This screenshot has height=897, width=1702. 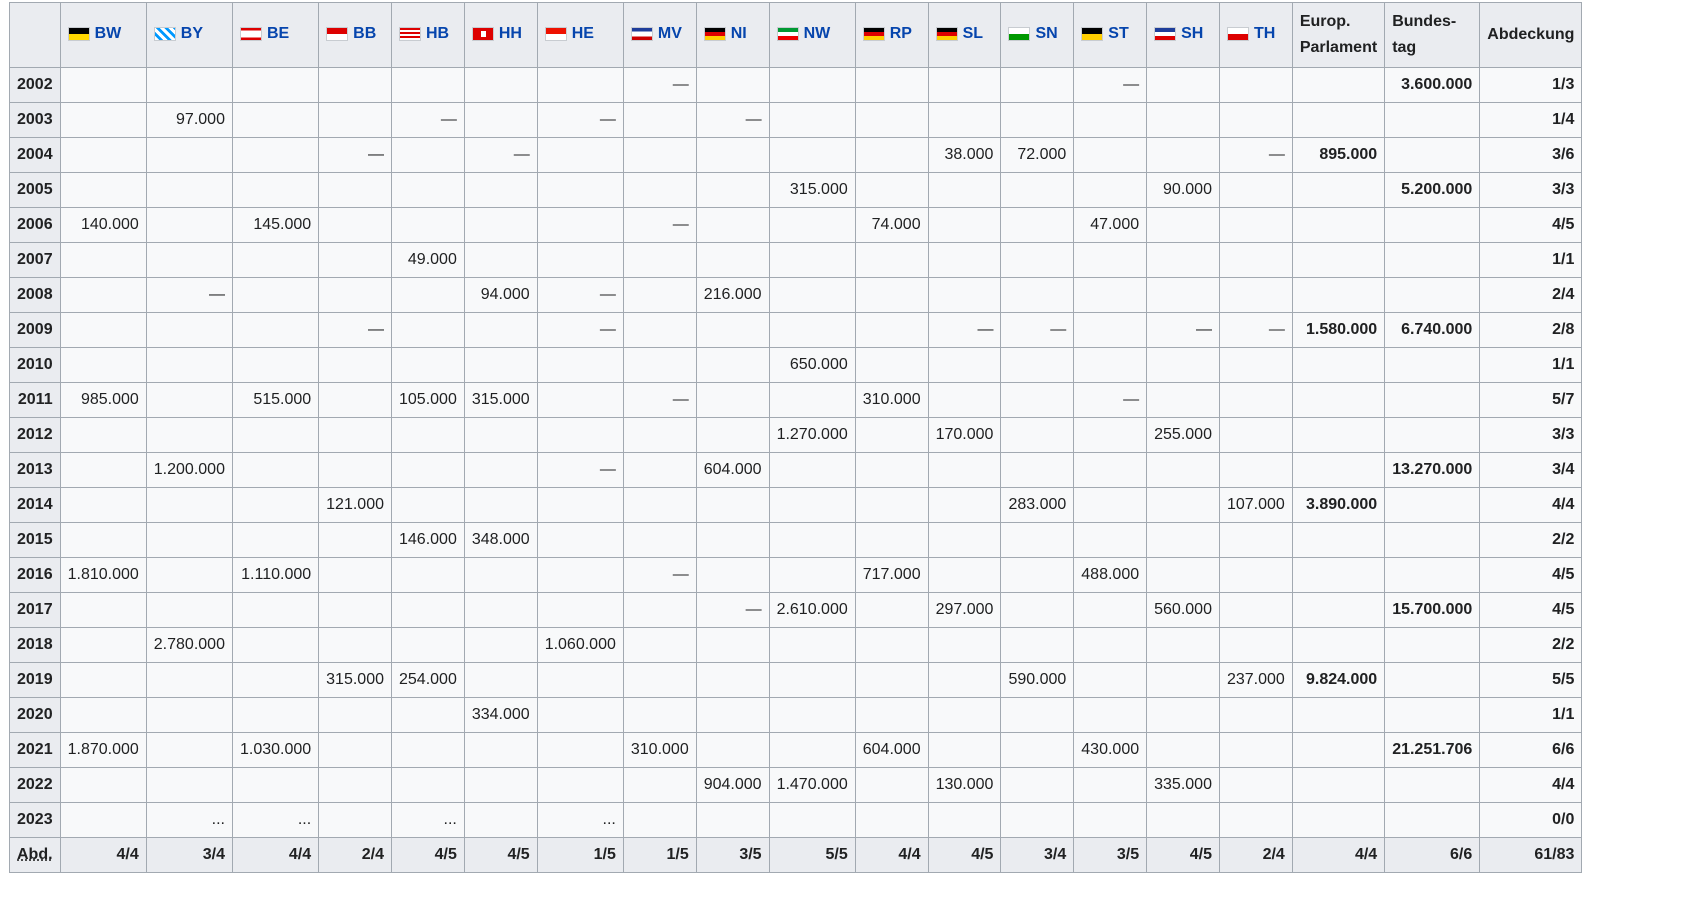 What do you see at coordinates (94, 34) in the screenshot?
I see `state-link-bw: BW` at bounding box center [94, 34].